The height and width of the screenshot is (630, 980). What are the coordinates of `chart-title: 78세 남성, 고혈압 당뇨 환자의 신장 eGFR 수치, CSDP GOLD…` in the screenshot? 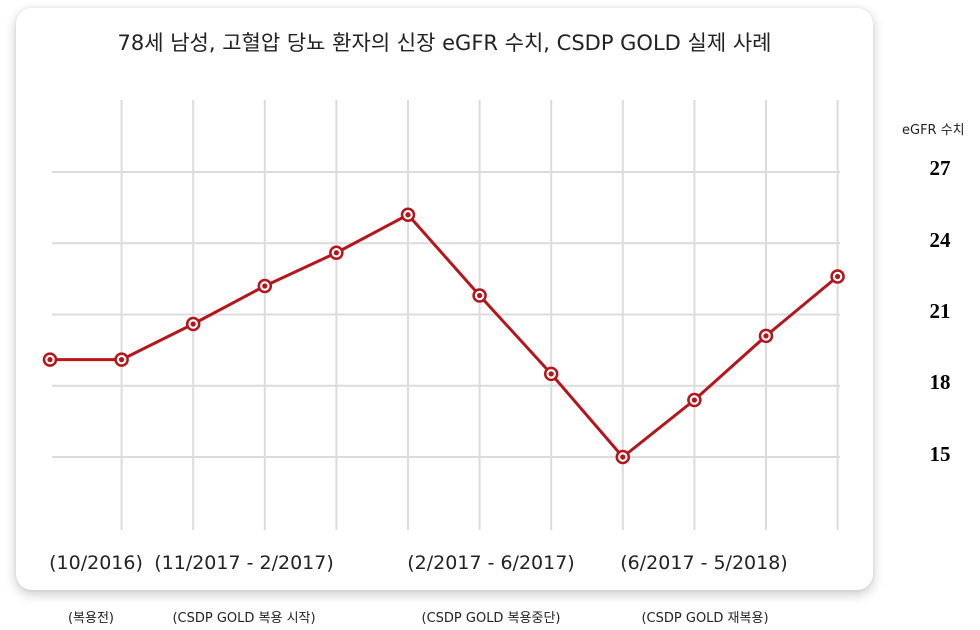 It's located at (444, 43).